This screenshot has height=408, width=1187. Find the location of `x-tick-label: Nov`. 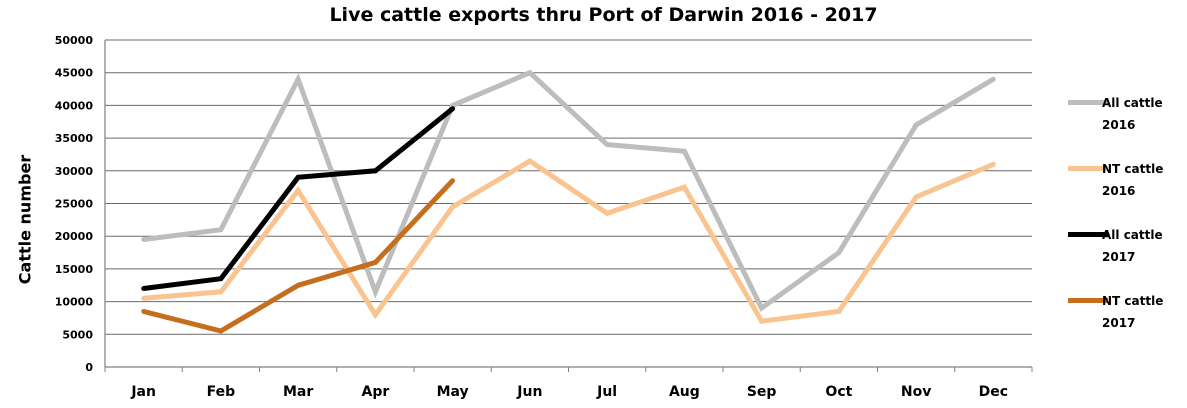

x-tick-label: Nov is located at coordinates (916, 392).